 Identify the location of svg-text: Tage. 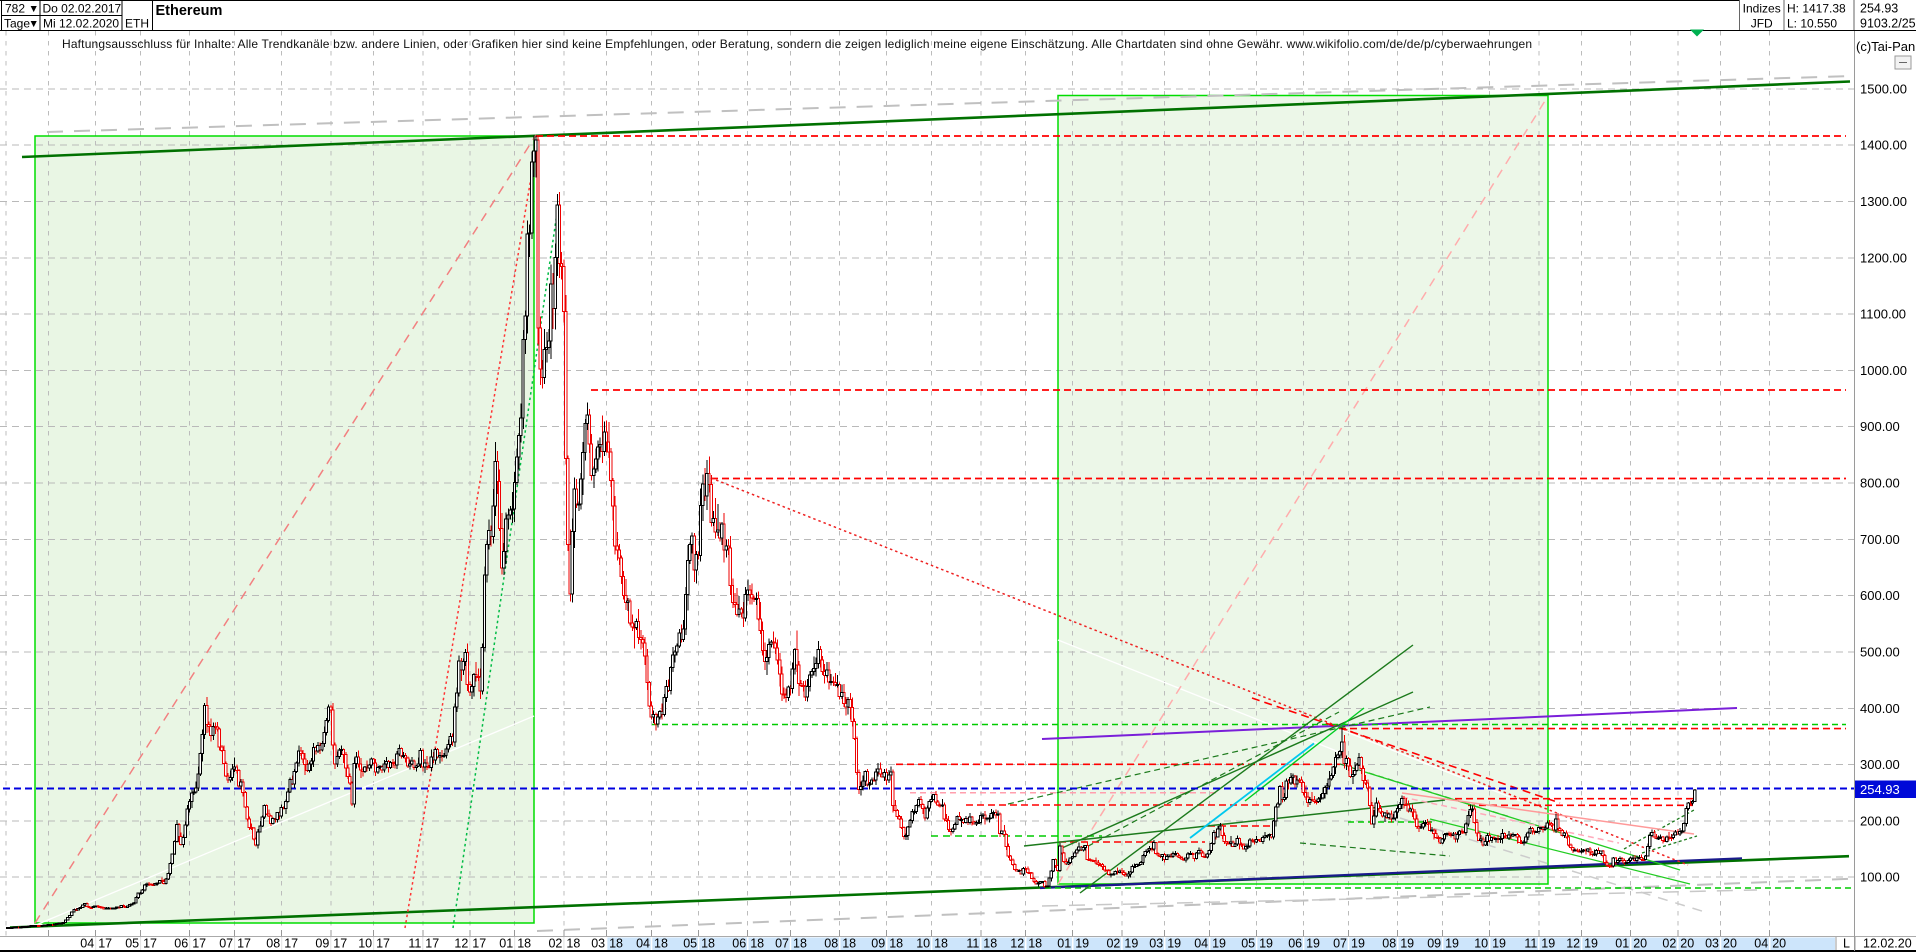
(17, 24).